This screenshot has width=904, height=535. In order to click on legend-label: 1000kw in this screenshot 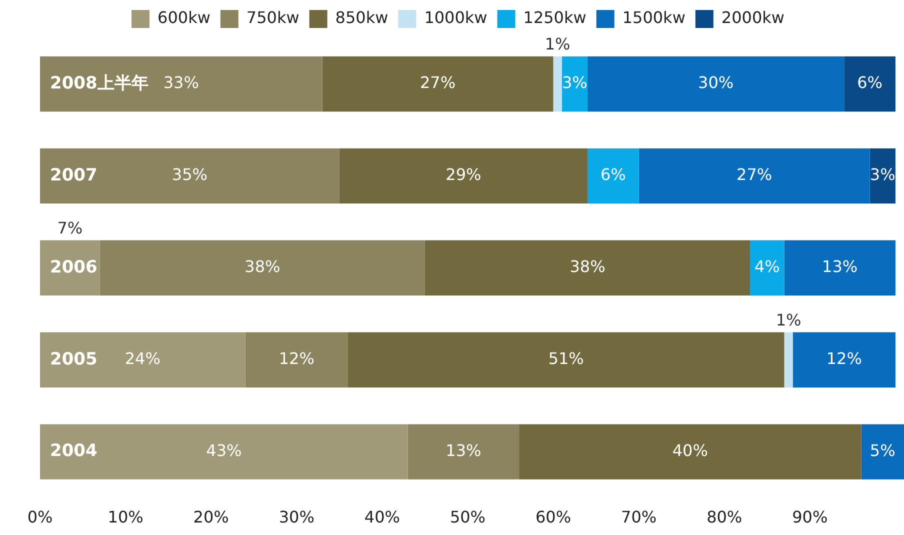, I will do `click(456, 18)`.